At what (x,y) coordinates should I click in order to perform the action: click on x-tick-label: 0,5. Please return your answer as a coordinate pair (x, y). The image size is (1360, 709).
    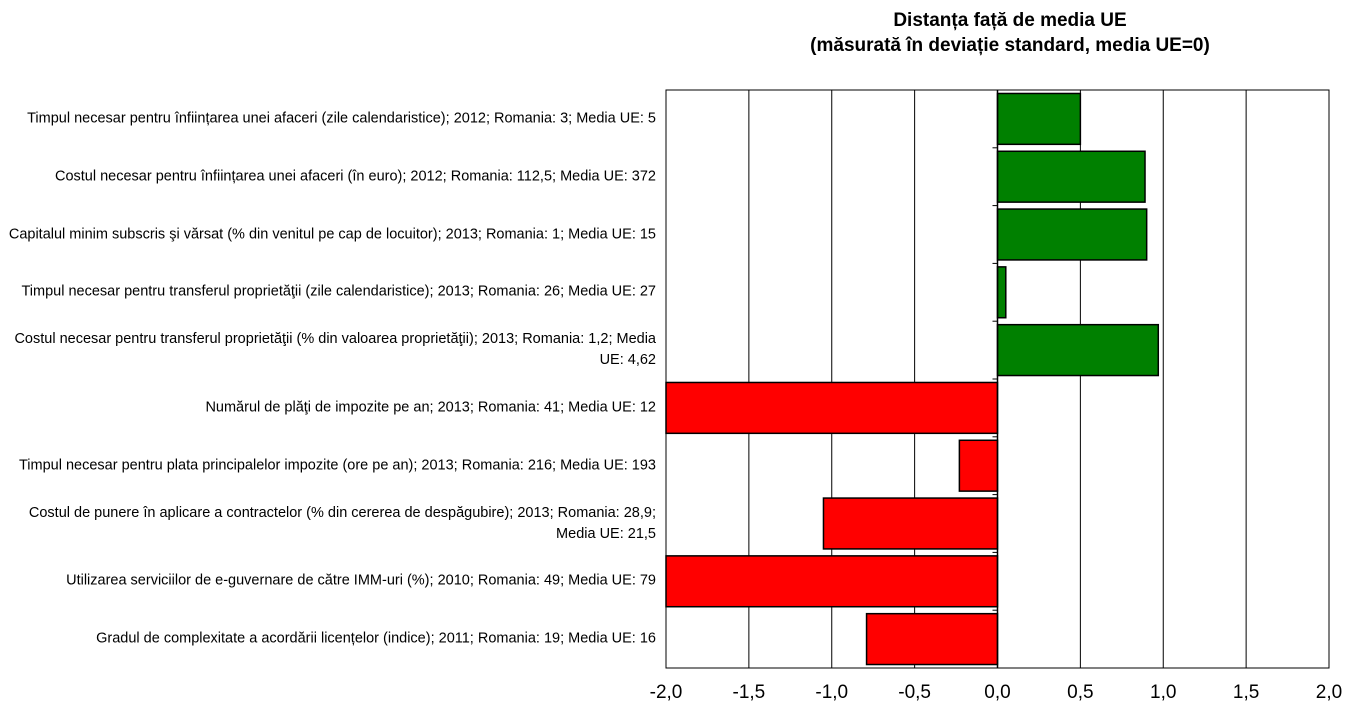
    Looking at the image, I should click on (1080, 692).